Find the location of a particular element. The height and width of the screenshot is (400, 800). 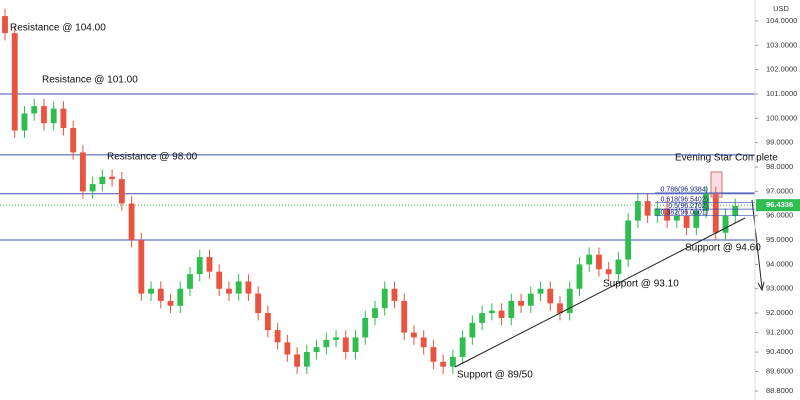

y-tick-label: 93.0000 is located at coordinates (779, 288).